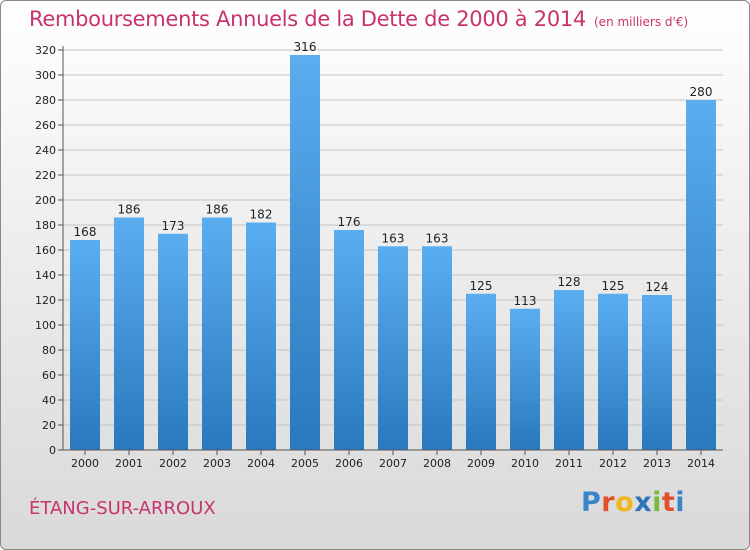 Image resolution: width=750 pixels, height=550 pixels. Describe the element at coordinates (173, 463) in the screenshot. I see `x-tick-label: 2002` at that location.